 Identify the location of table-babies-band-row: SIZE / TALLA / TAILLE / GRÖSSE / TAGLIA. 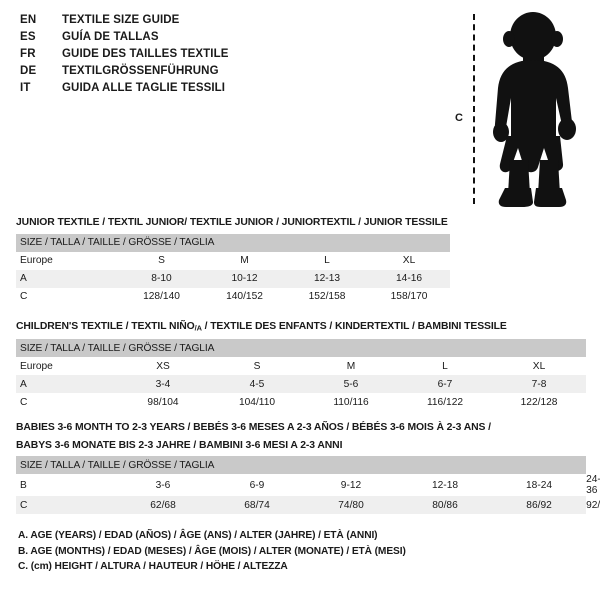
(301, 465).